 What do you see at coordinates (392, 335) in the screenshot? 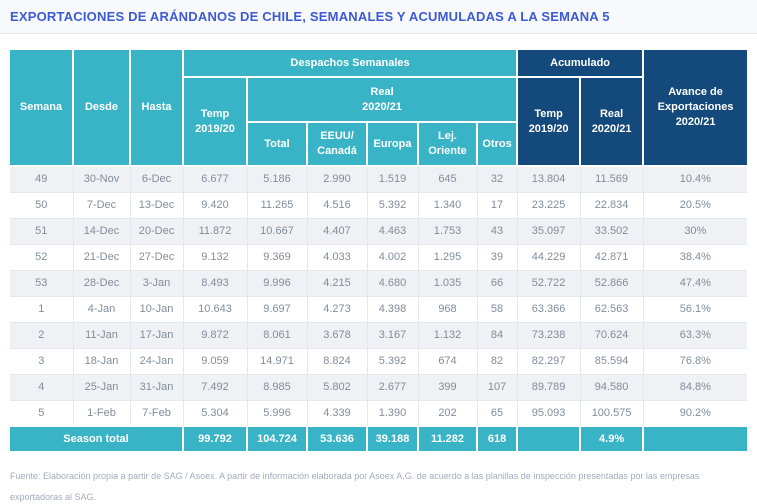
I see `table-cell: 3.167` at bounding box center [392, 335].